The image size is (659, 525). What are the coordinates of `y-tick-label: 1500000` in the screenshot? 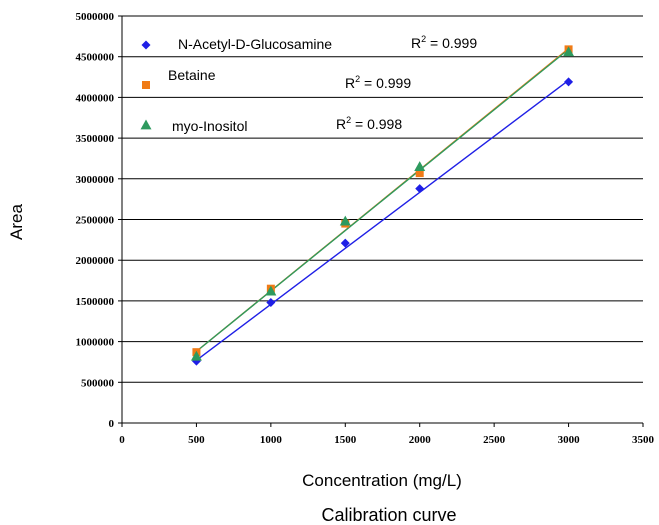 It's located at (95, 302).